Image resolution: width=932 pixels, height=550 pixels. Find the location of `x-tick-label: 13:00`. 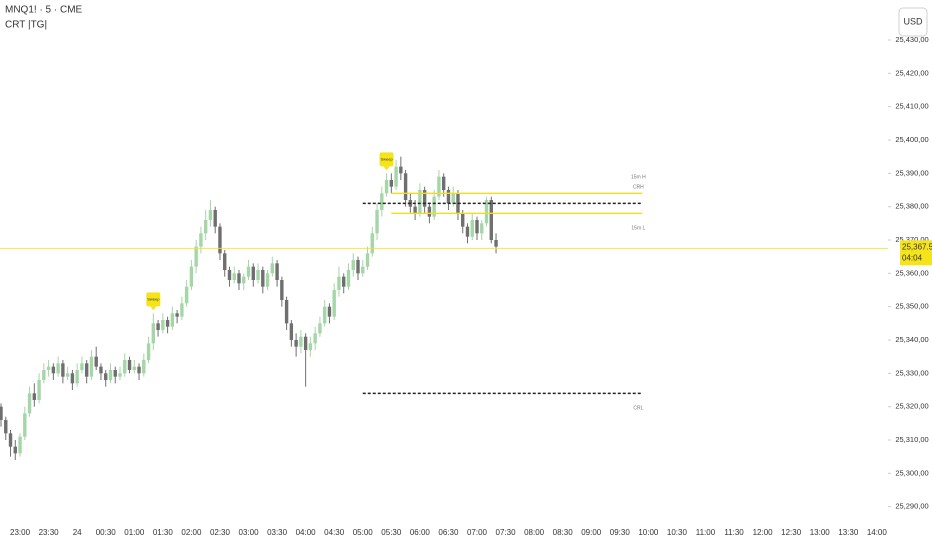

x-tick-label: 13:00 is located at coordinates (820, 532).